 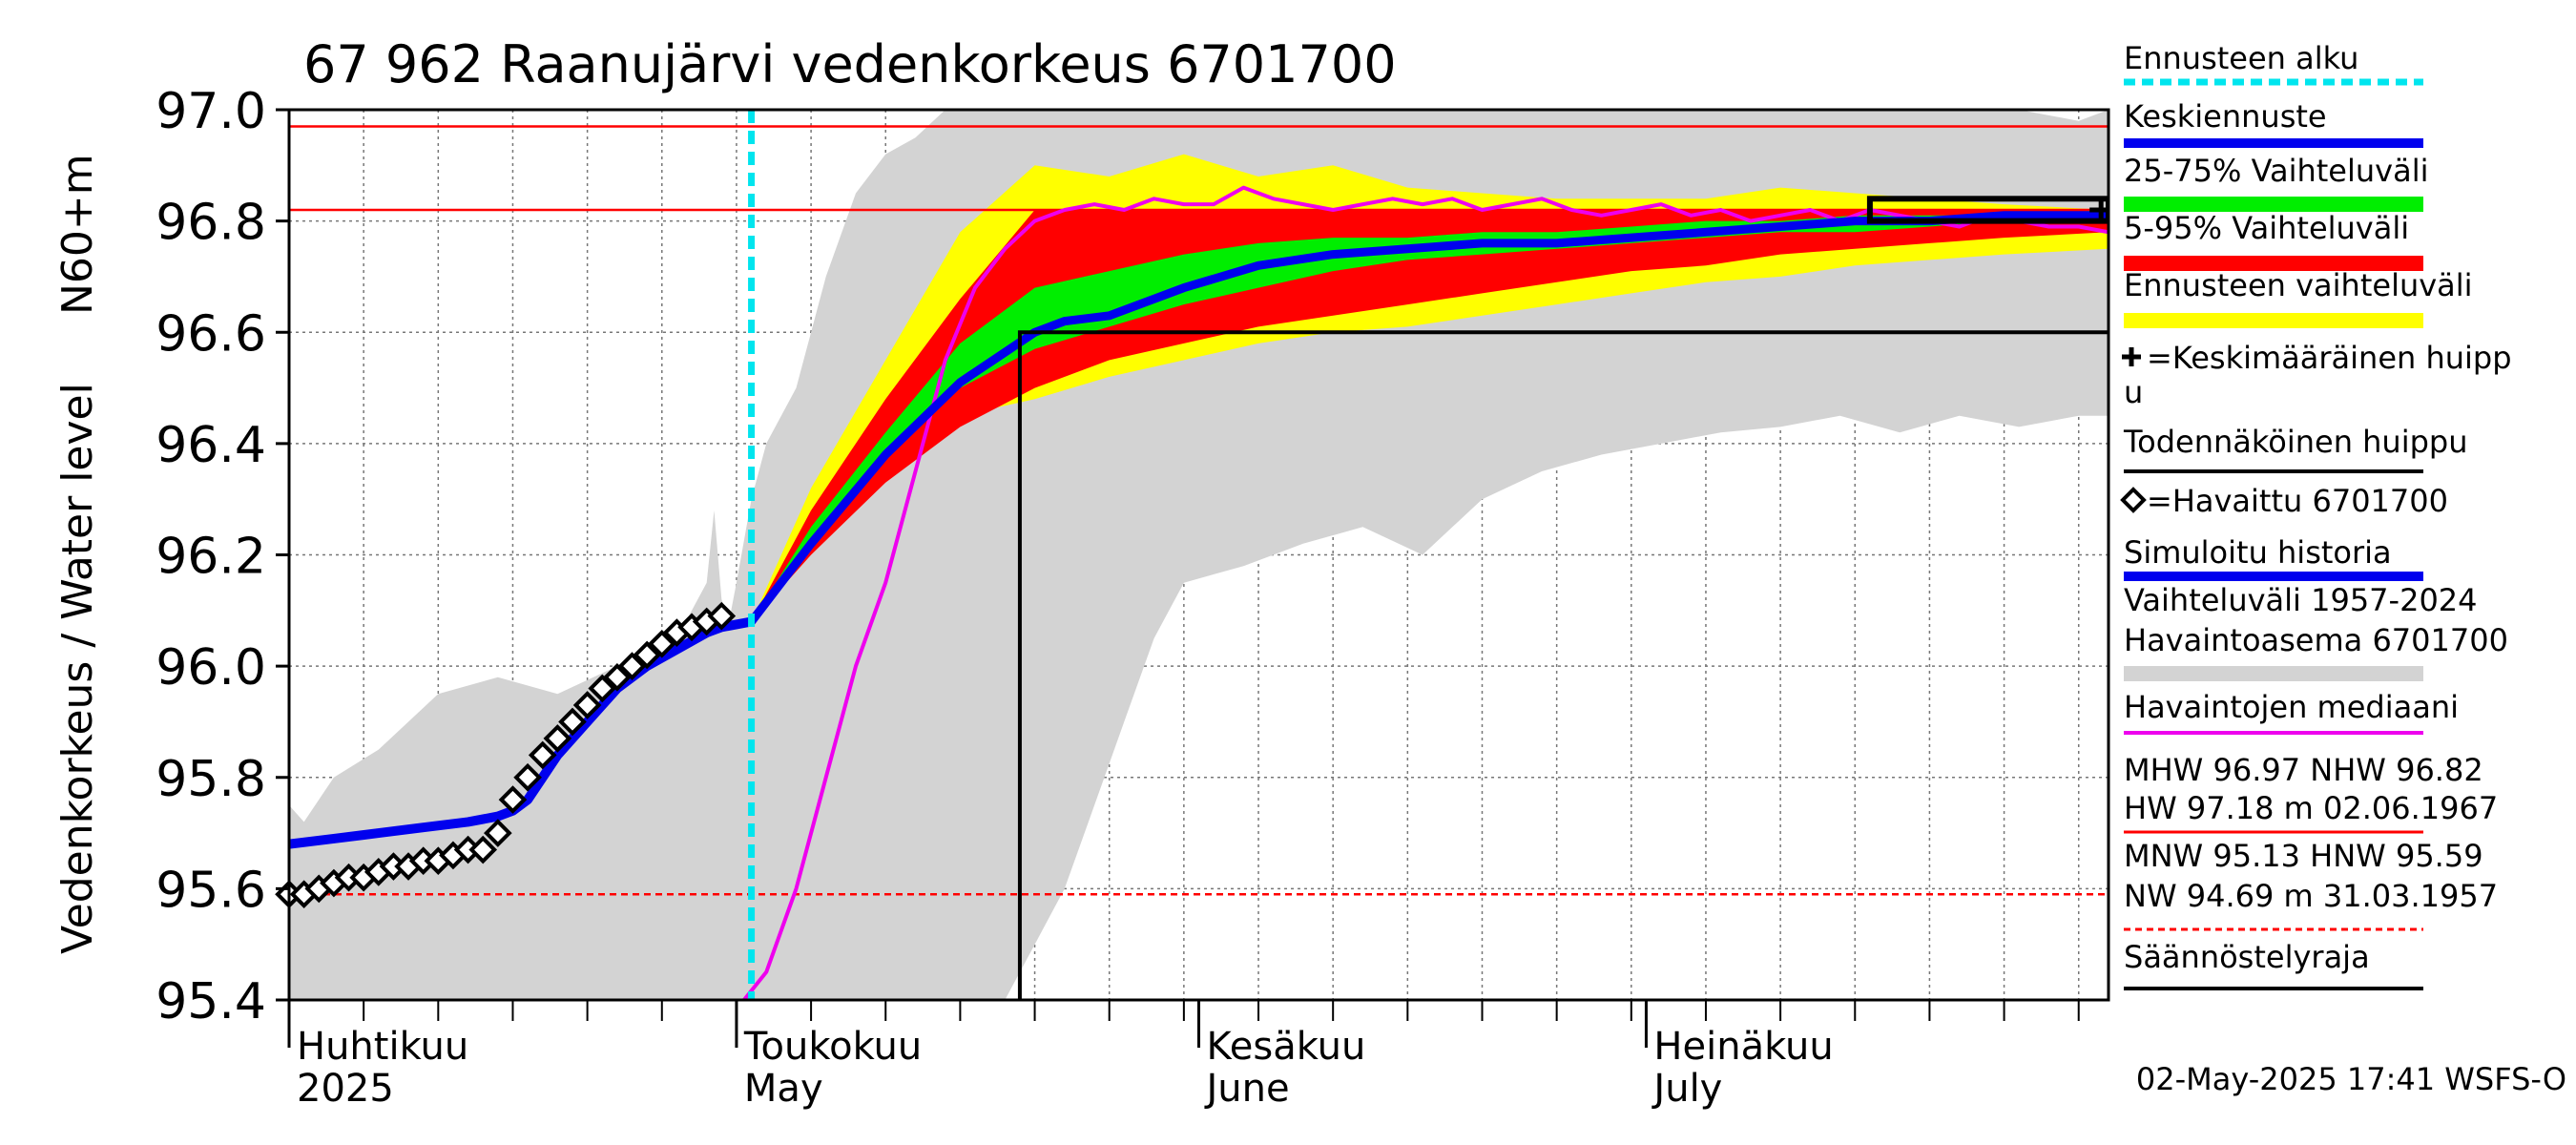 What do you see at coordinates (211, 780) in the screenshot?
I see `y-tick-label: 95.8` at bounding box center [211, 780].